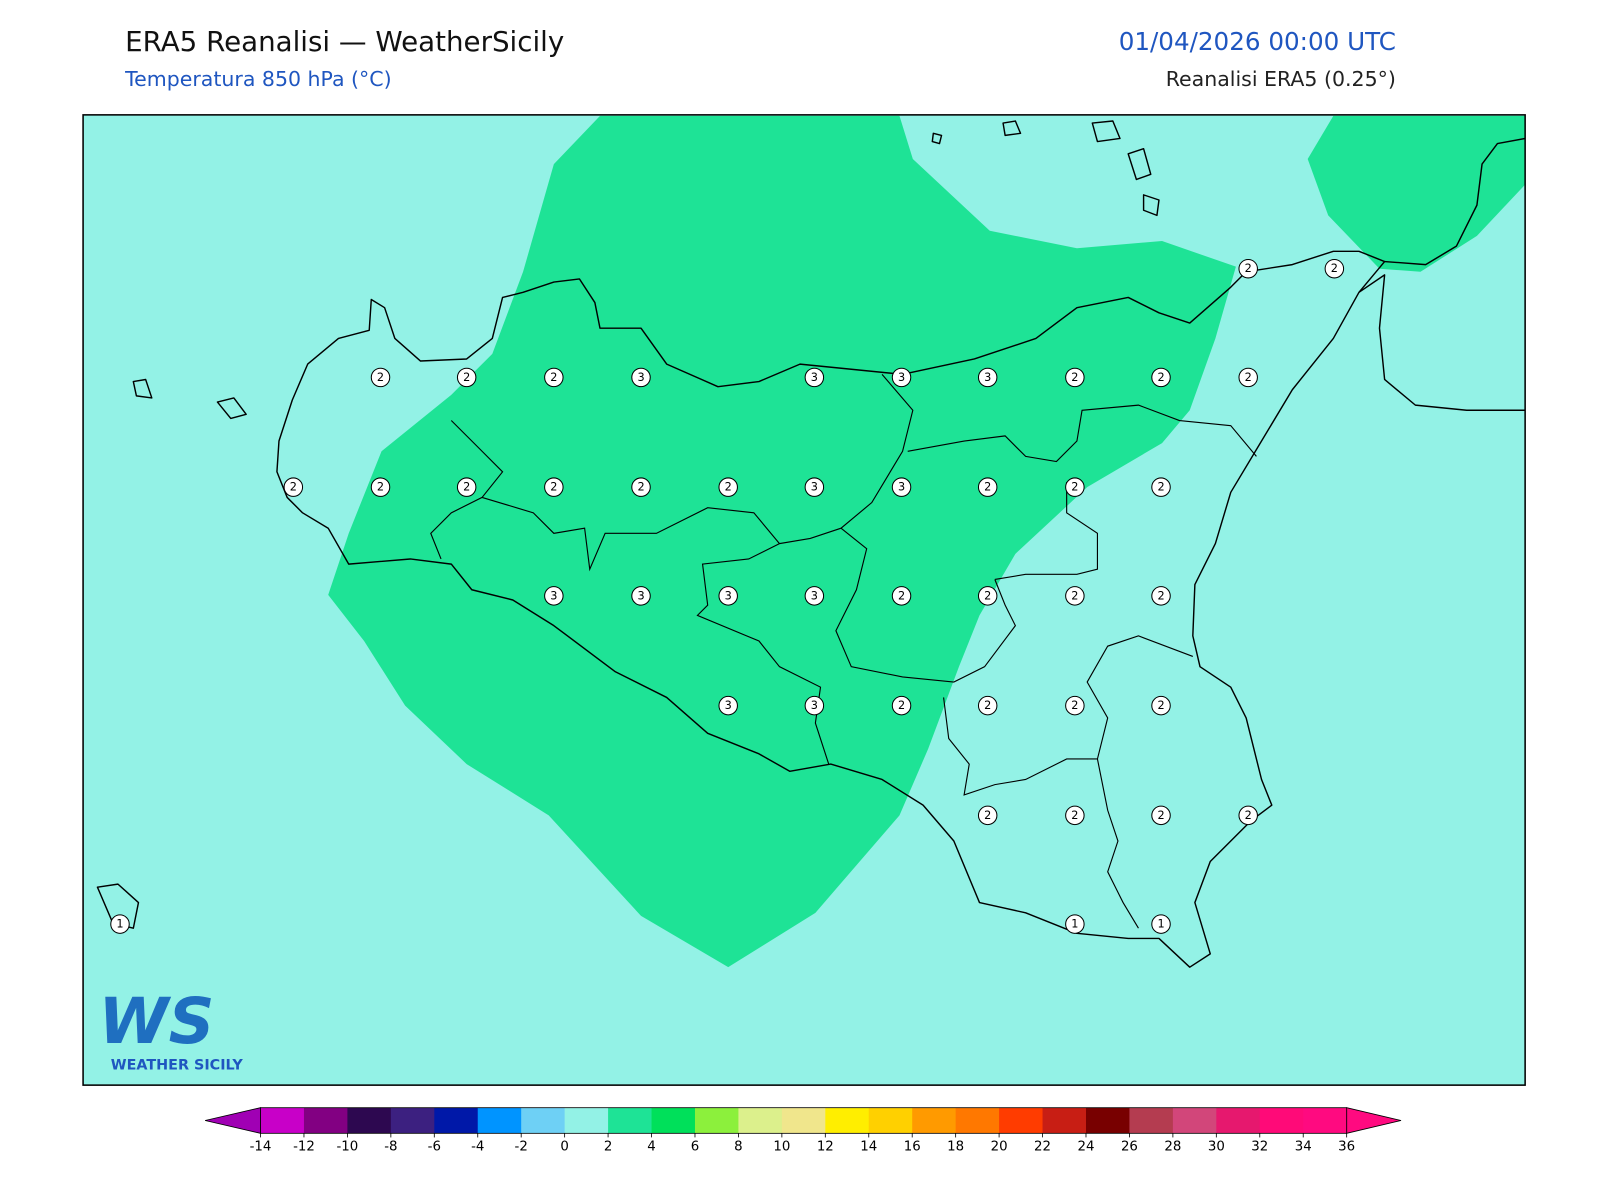 Image resolution: width=1600 pixels, height=1200 pixels. I want to click on colorbar-frame, so click(804, 1120).